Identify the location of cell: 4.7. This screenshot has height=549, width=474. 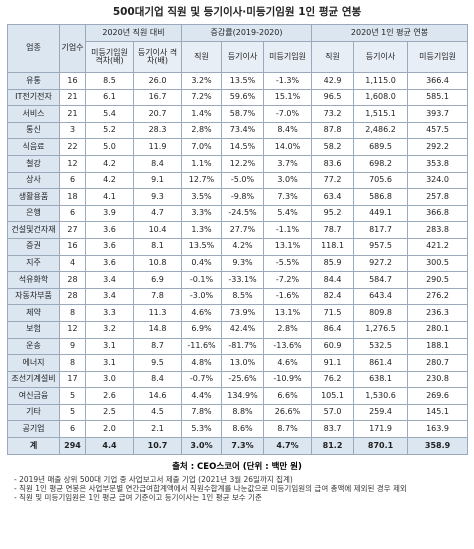
(157, 213).